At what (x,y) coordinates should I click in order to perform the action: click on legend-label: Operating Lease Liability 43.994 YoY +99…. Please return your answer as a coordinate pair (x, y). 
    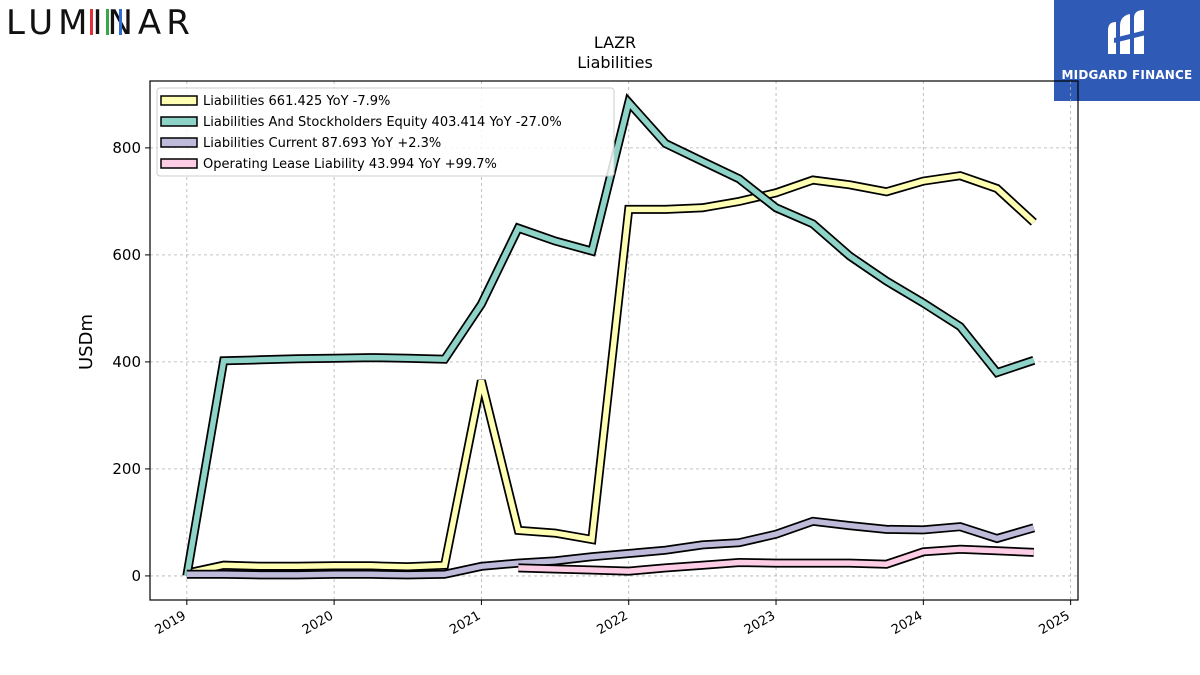
    Looking at the image, I should click on (350, 164).